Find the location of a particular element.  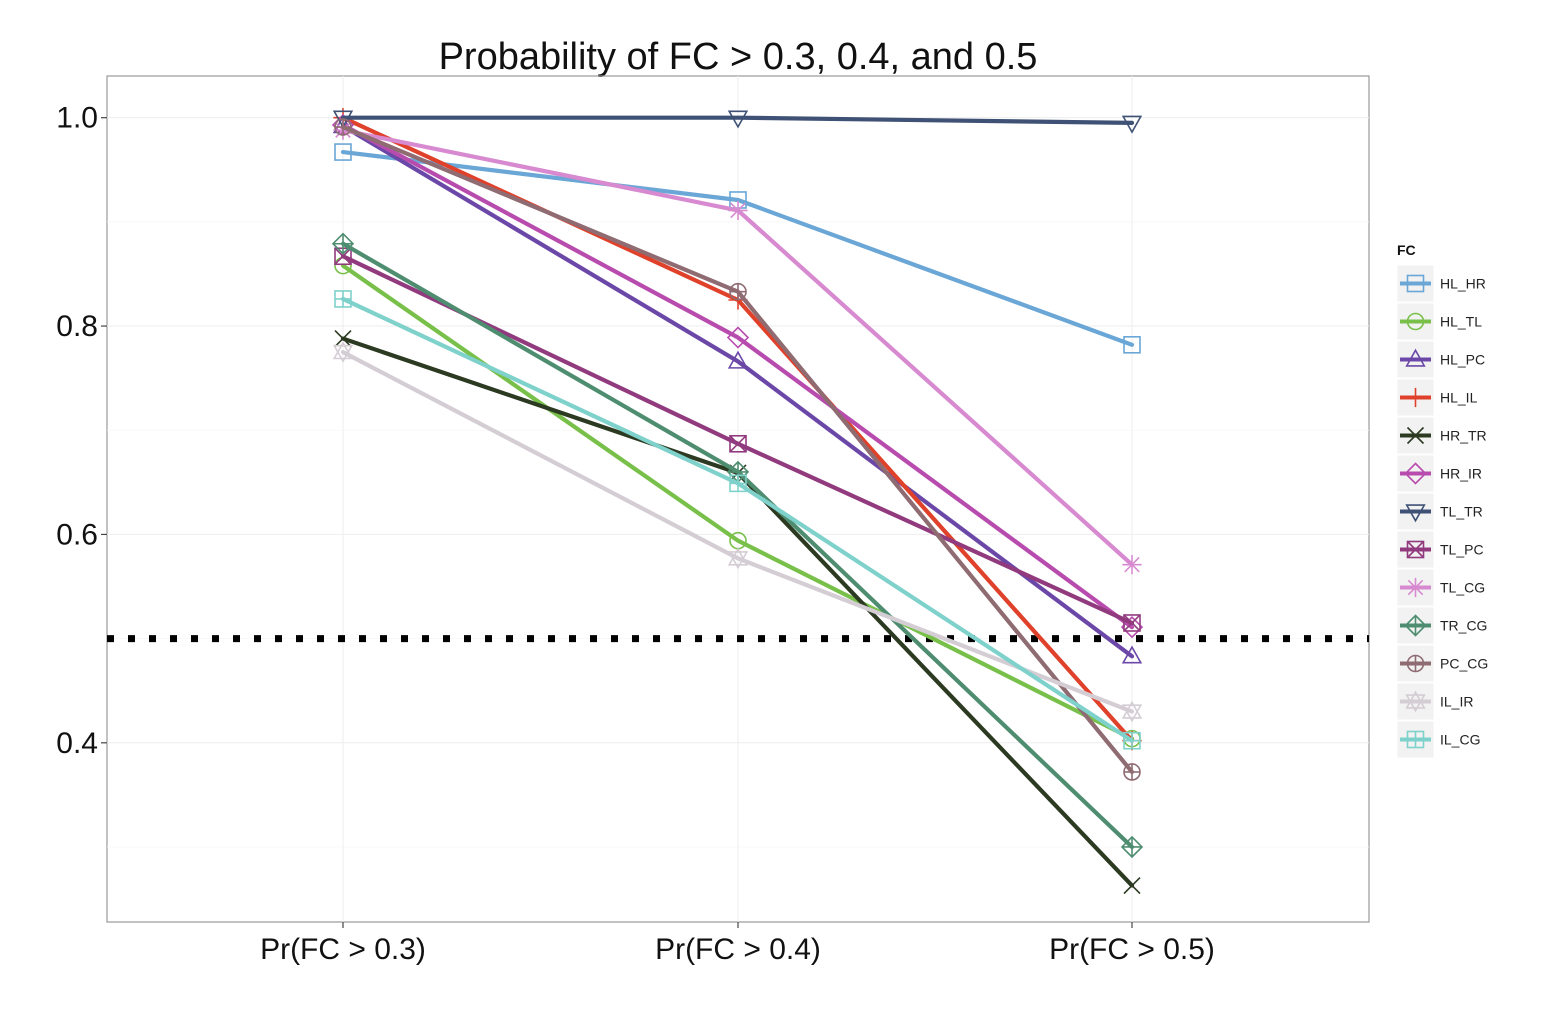

legend-label: TR_CG is located at coordinates (1463, 626).